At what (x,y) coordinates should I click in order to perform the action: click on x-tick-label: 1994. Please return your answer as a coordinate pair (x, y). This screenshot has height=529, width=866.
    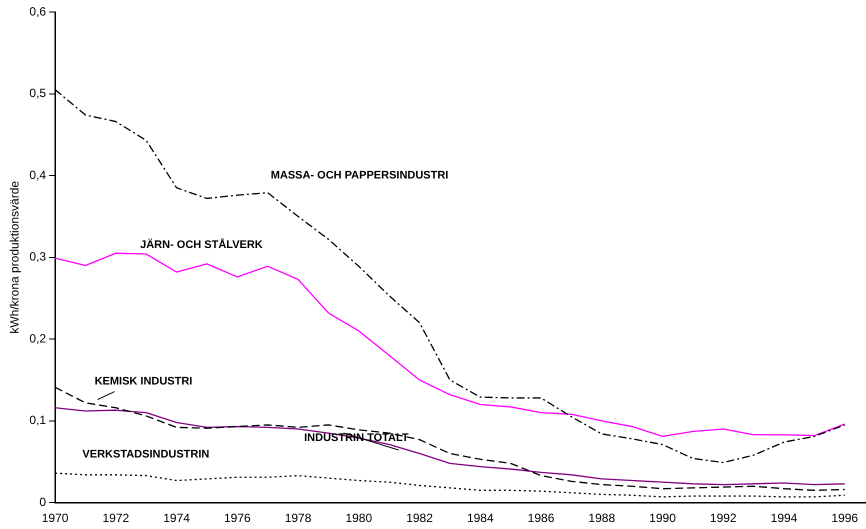
    Looking at the image, I should click on (784, 518).